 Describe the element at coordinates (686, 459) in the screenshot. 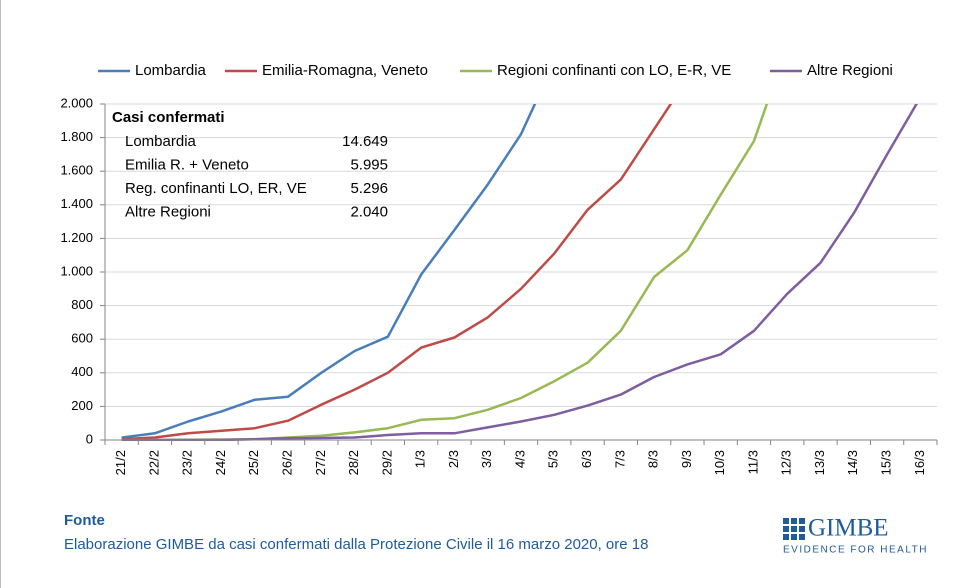

I see `x-tick-label: 9/3` at that location.